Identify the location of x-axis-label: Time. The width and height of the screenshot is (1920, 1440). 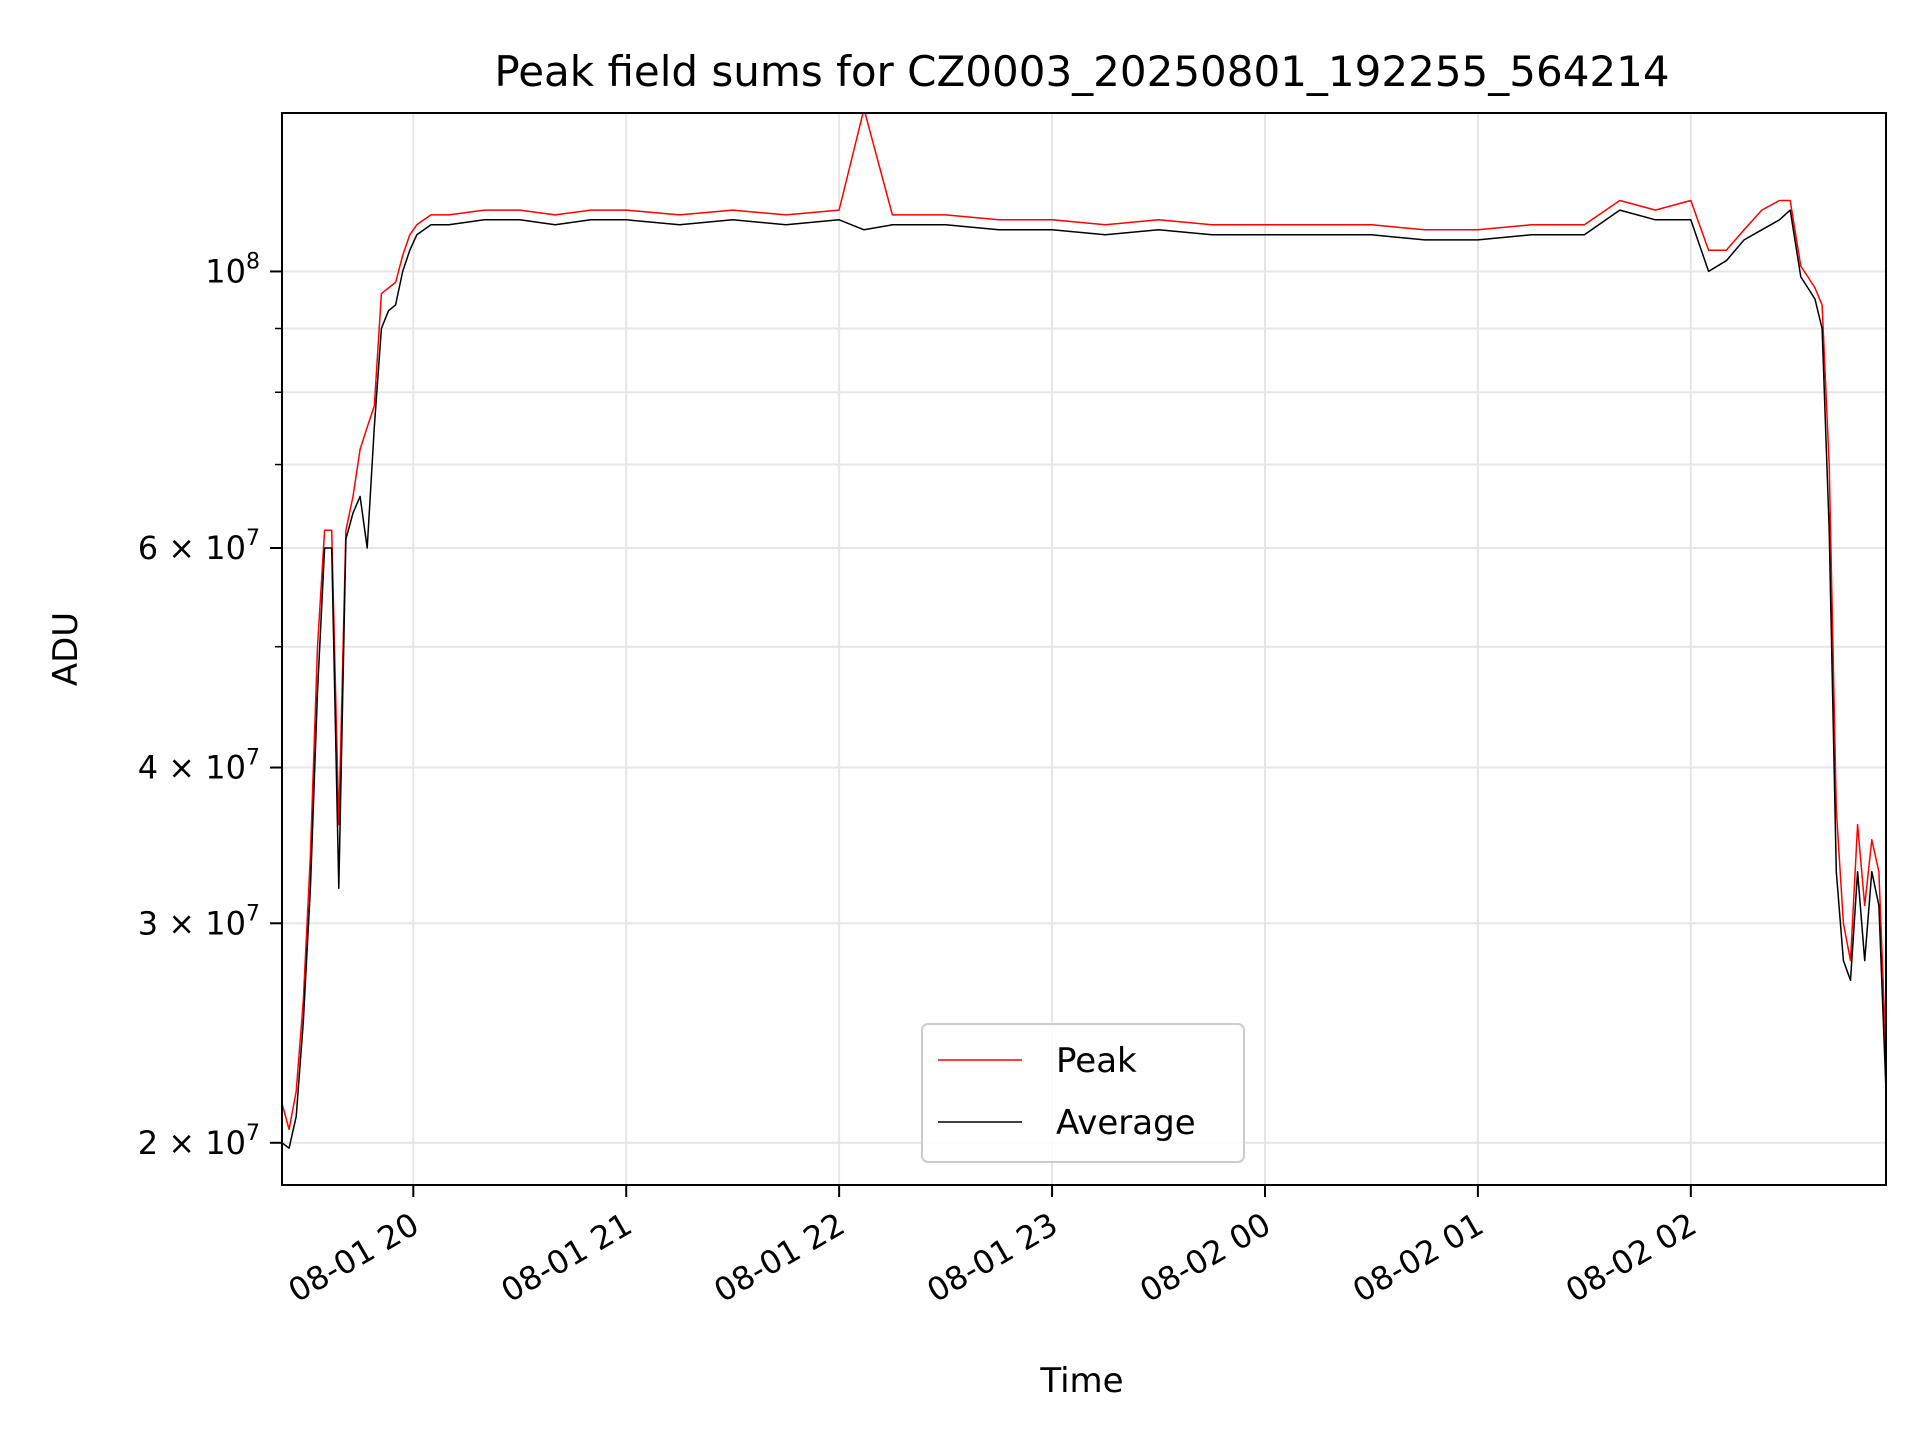
(1081, 1381).